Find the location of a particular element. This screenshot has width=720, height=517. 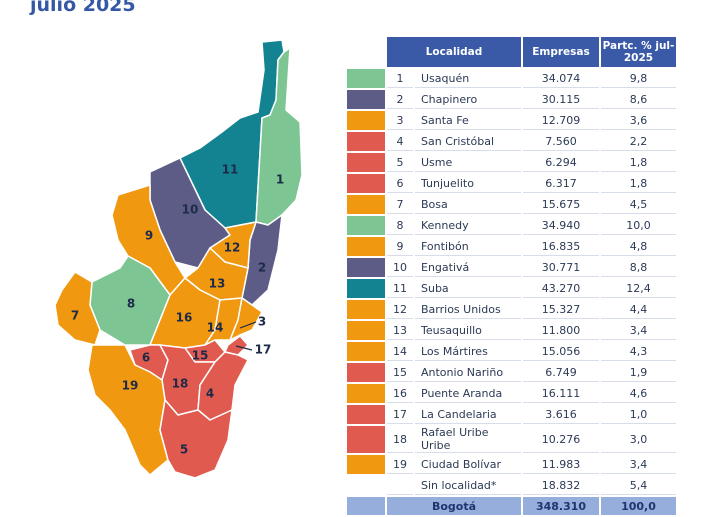

table-row: 16 Puente Aranda 16.111 4,6 is located at coordinates (511, 393).